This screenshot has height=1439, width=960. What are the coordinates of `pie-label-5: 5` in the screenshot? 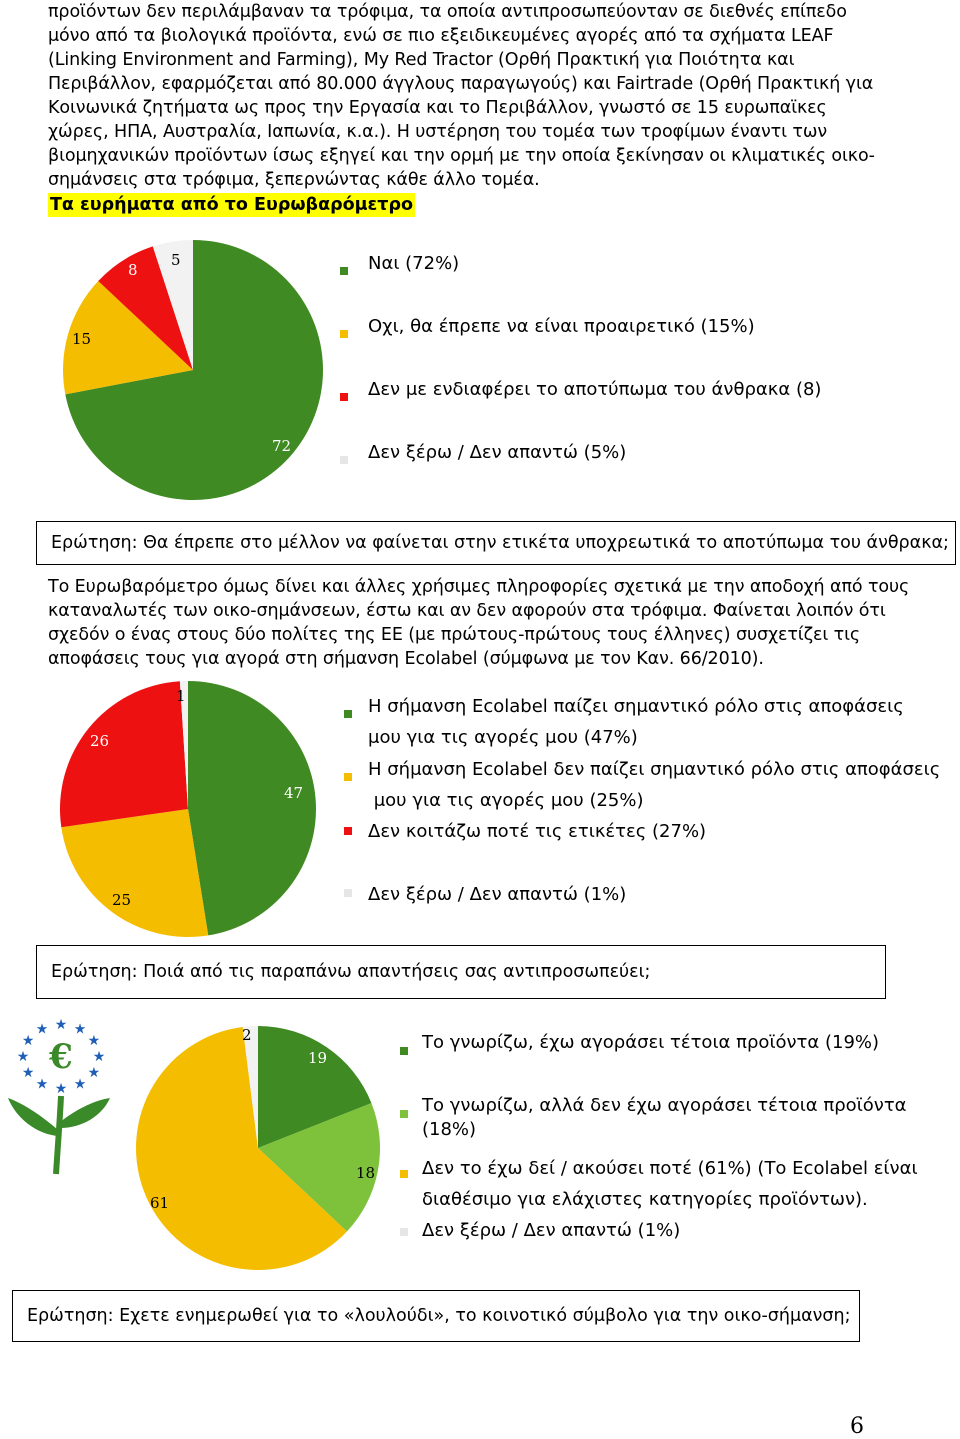 It's located at (176, 260).